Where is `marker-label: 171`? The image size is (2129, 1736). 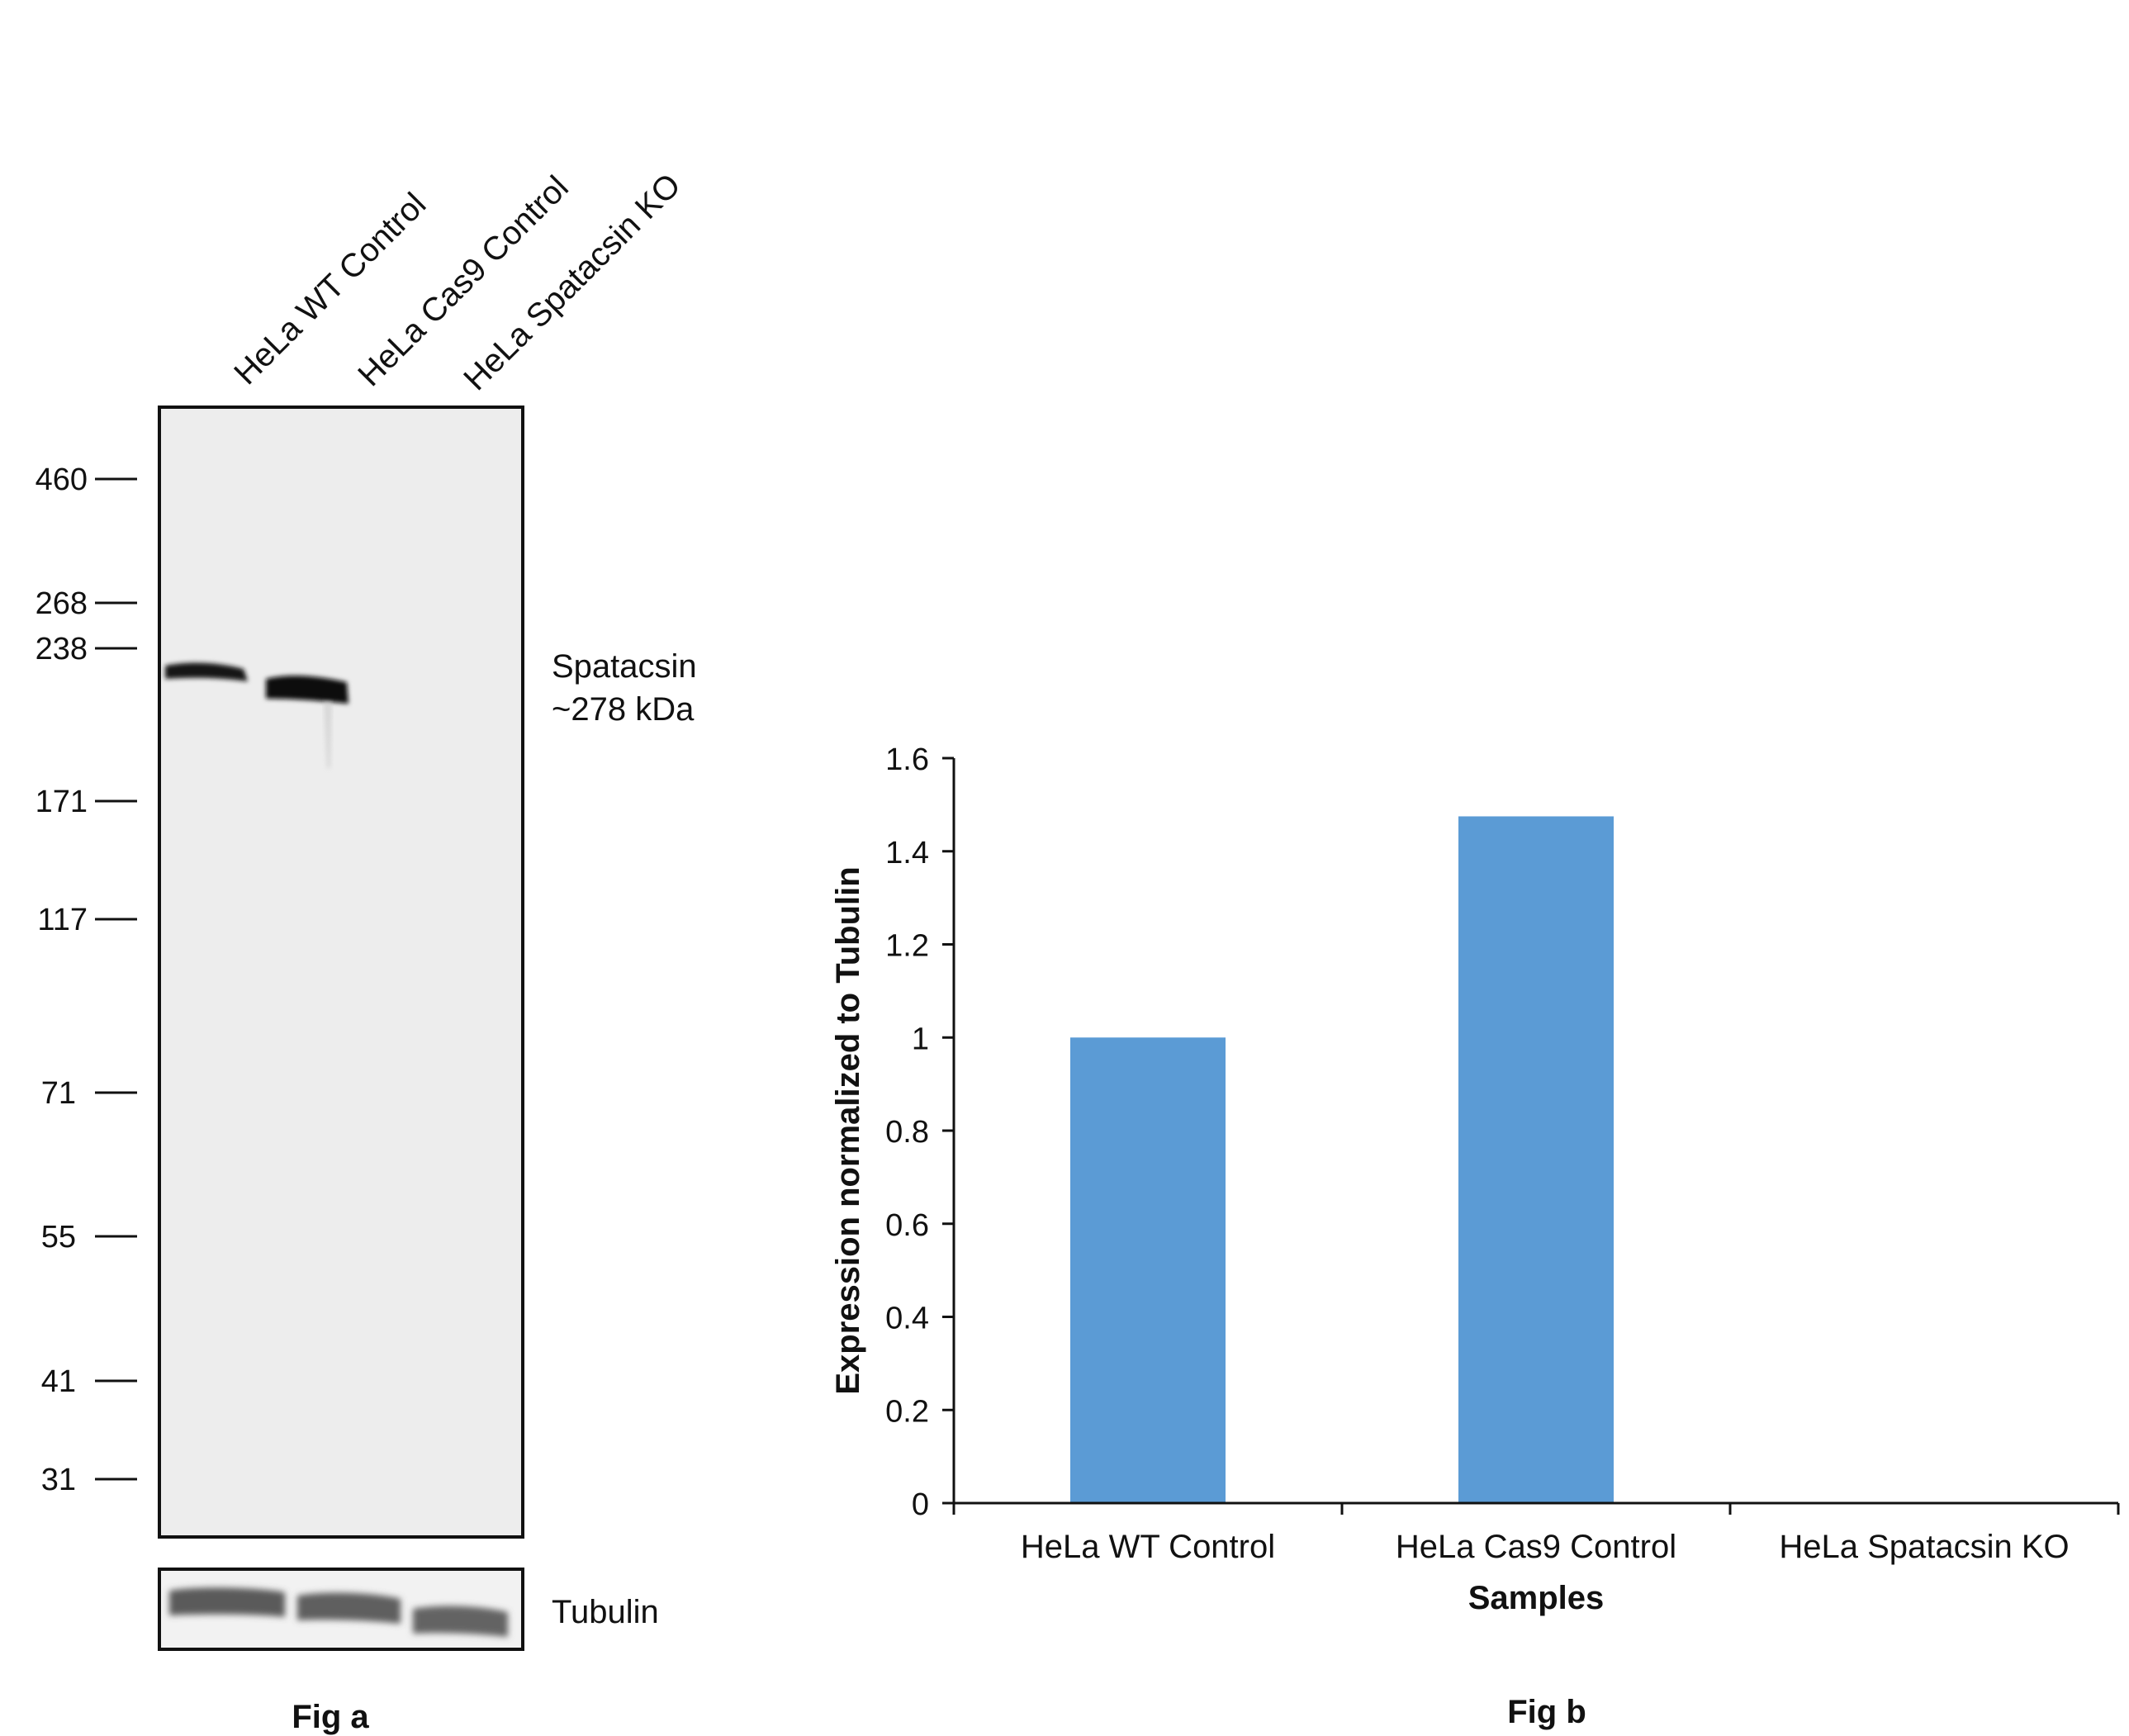
marker-label: 171 is located at coordinates (62, 802).